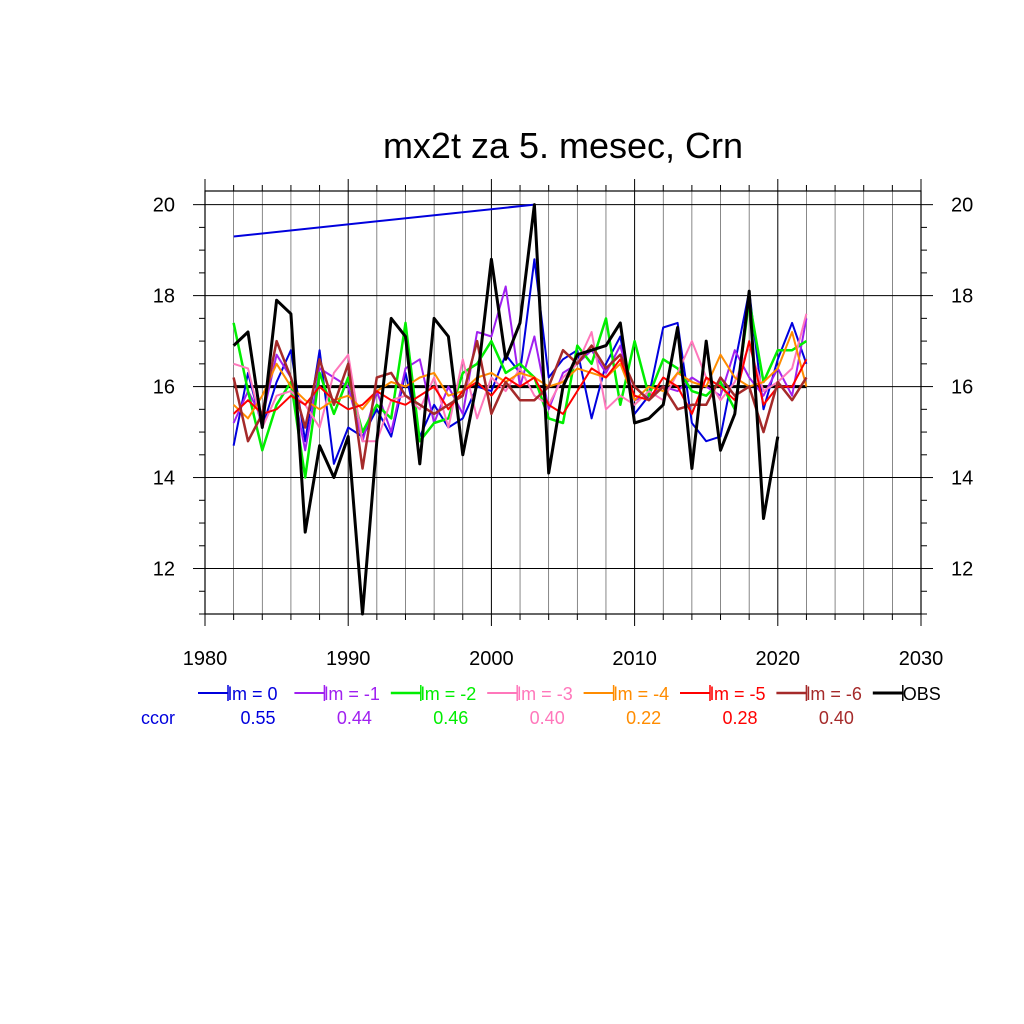  What do you see at coordinates (545, 694) in the screenshot?
I see `legend-entry: lm = -3` at bounding box center [545, 694].